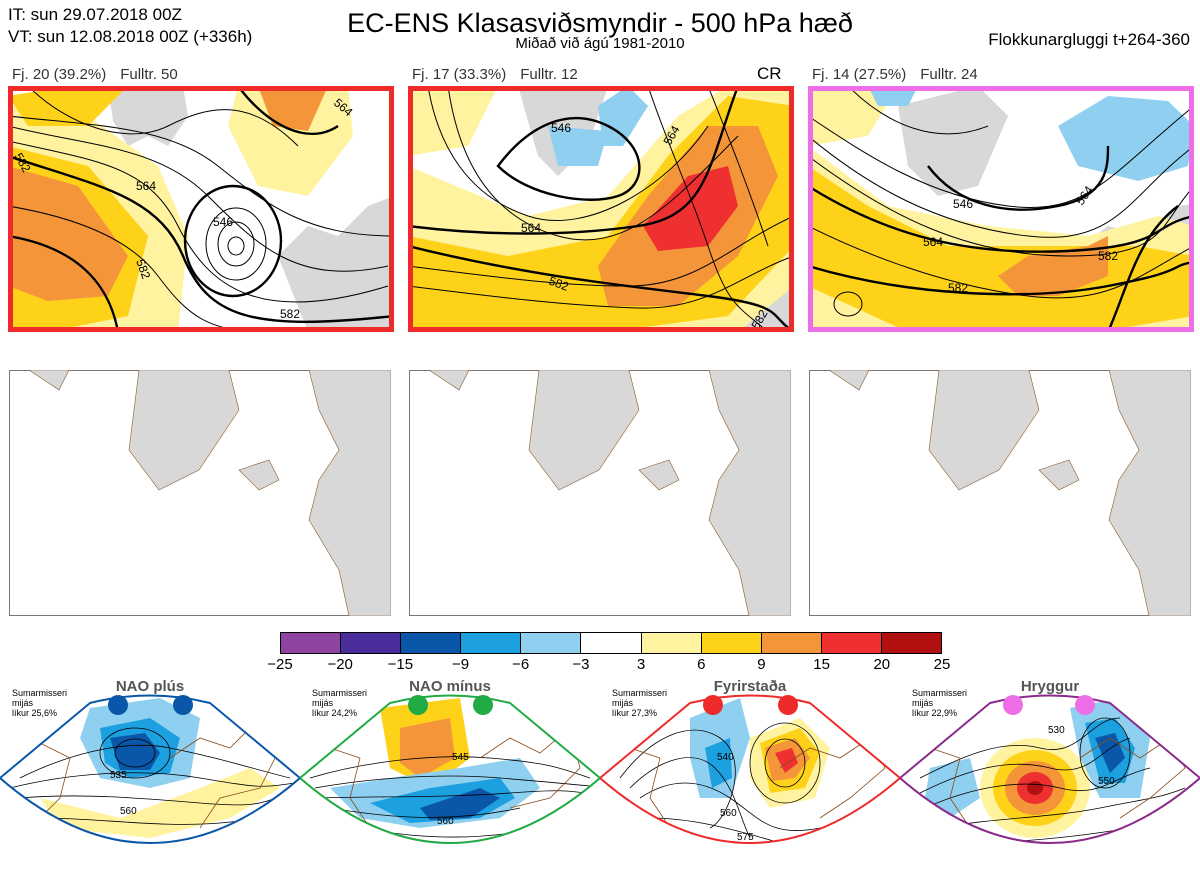 The width and height of the screenshot is (1200, 871). I want to click on cluster-map-2: 546 564 564 582 582, so click(601, 209).